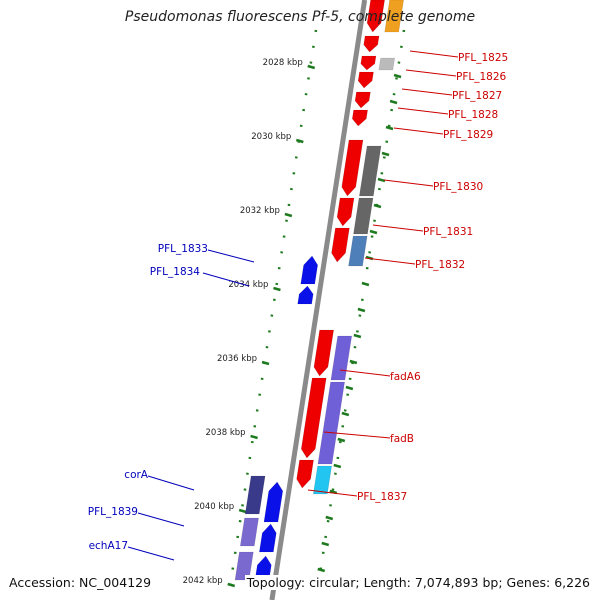  What do you see at coordinates (226, 433) in the screenshot?
I see `ruler-label-2038: 2038 kbp` at bounding box center [226, 433].